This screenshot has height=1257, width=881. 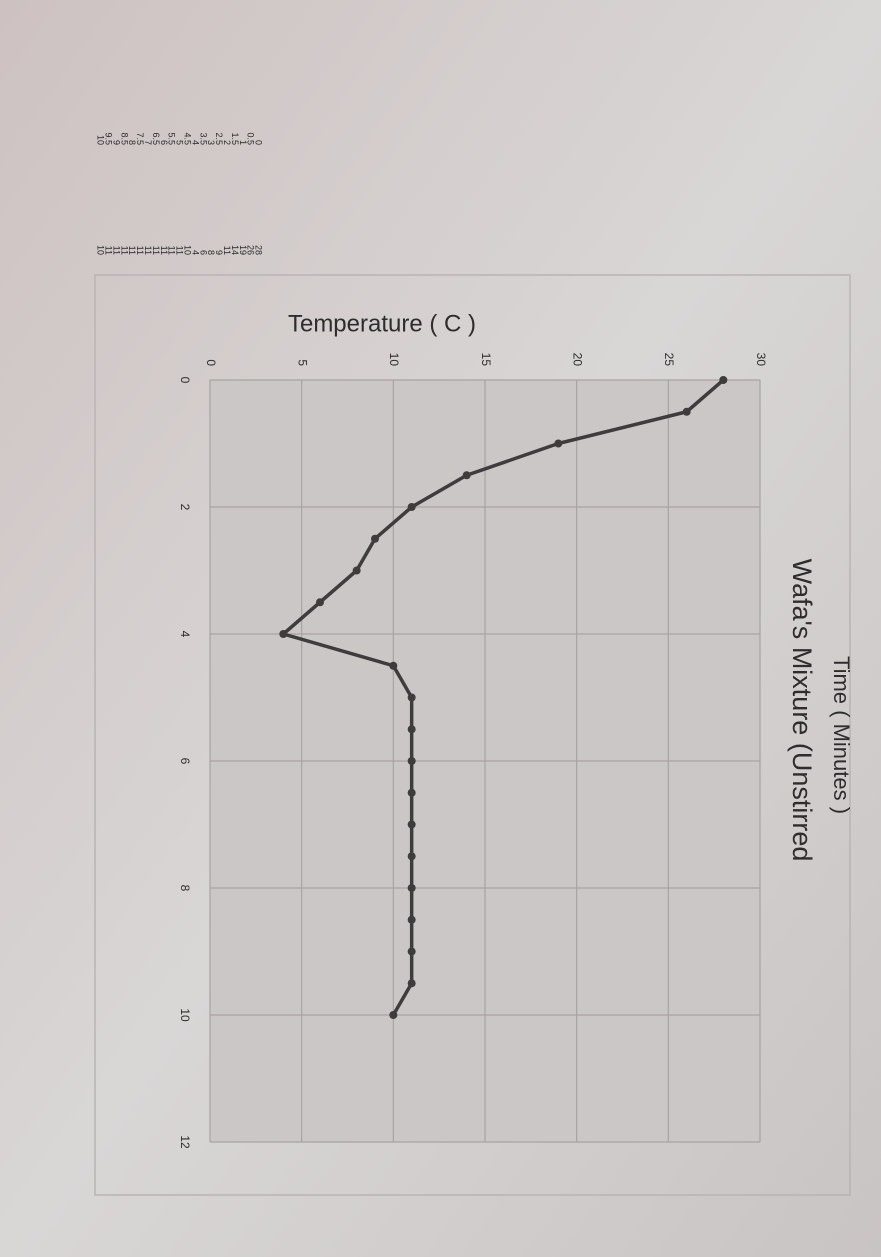 I want to click on x-tick-label: 8, so click(x=185, y=888).